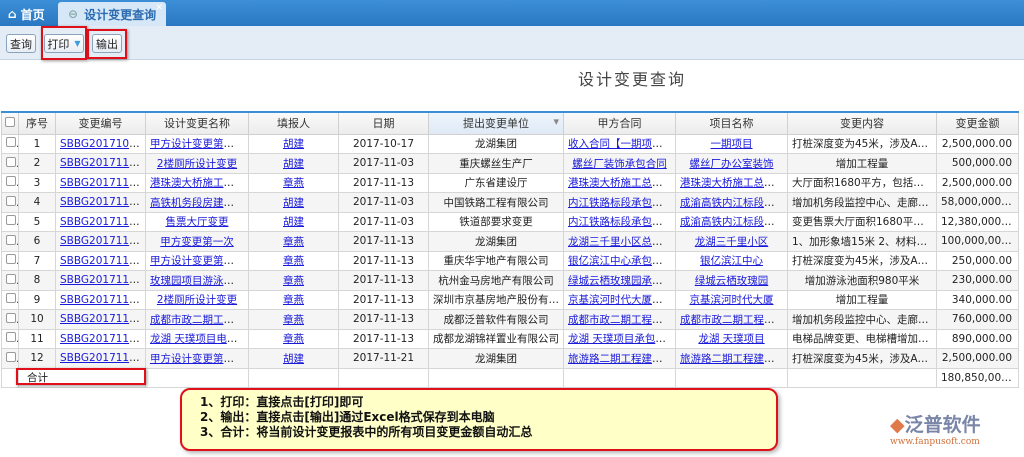  I want to click on cell-project: 龙湖 天璞项目, so click(731, 338).